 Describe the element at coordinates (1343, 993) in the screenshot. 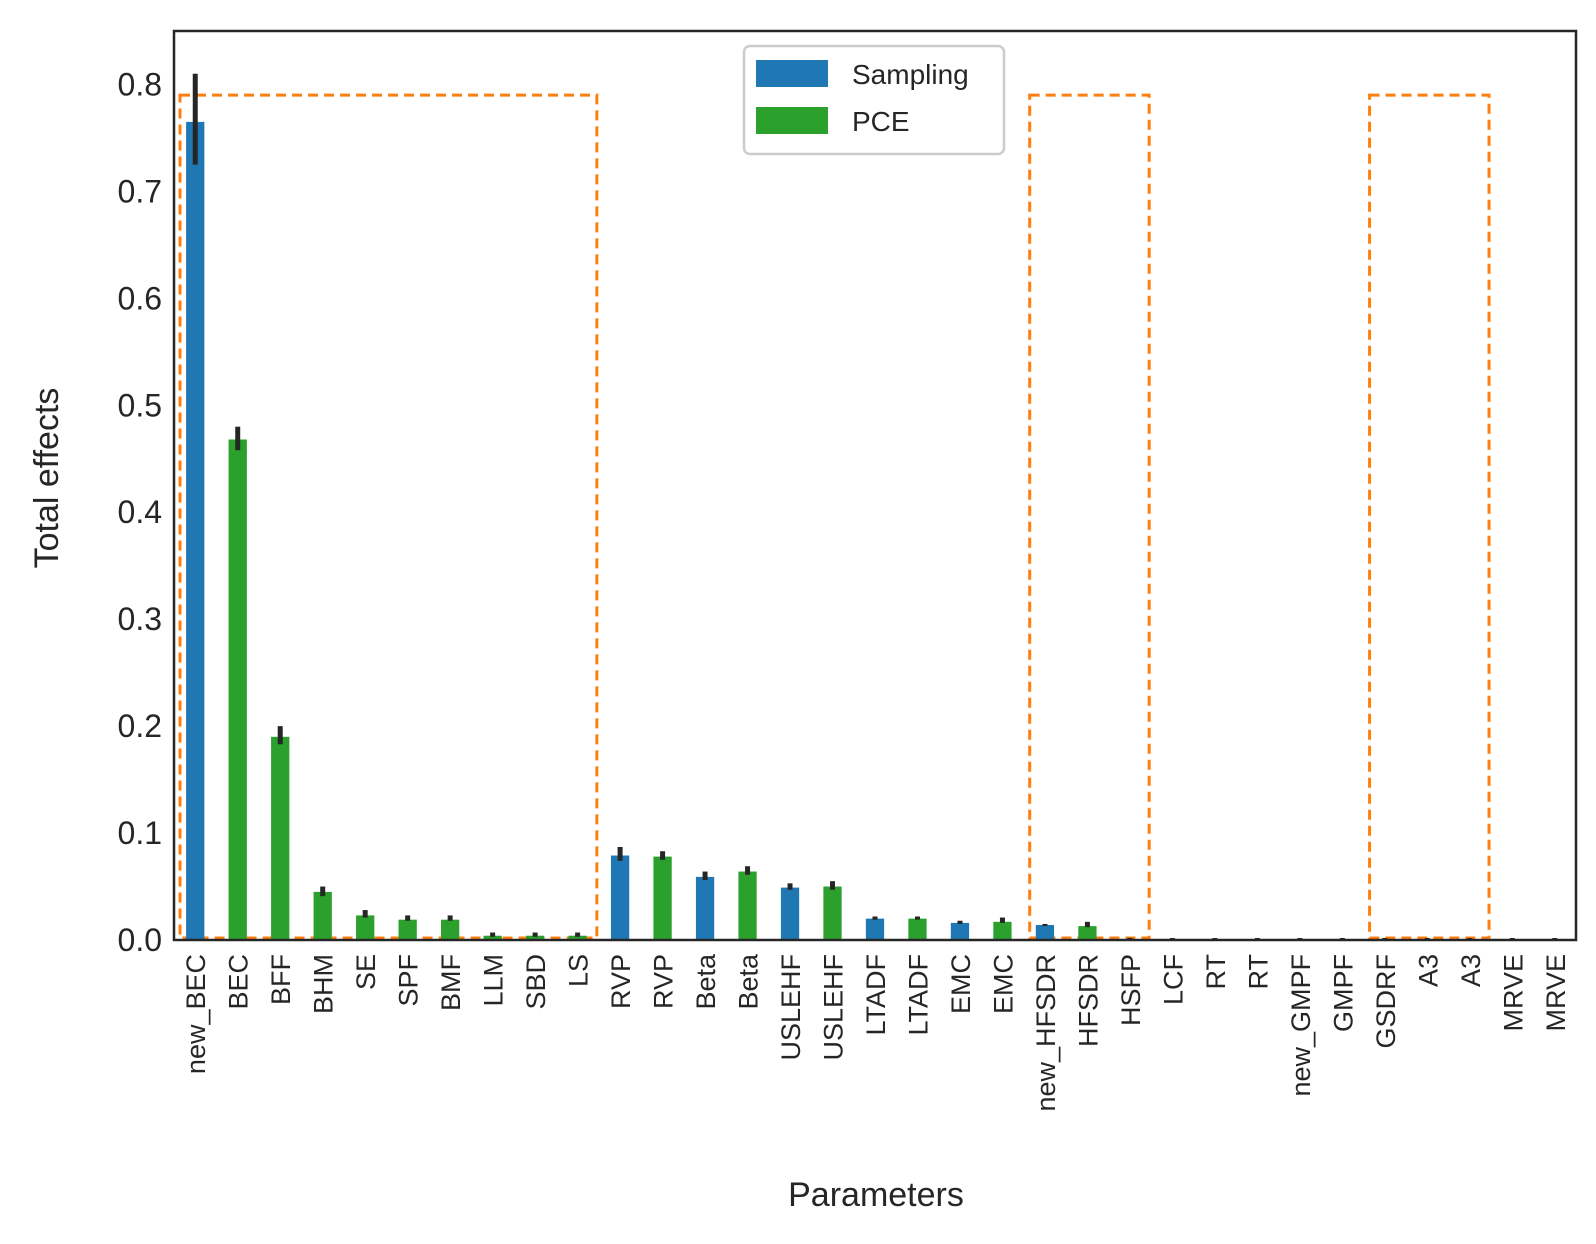

I see `x-tick-label: GMPF` at that location.